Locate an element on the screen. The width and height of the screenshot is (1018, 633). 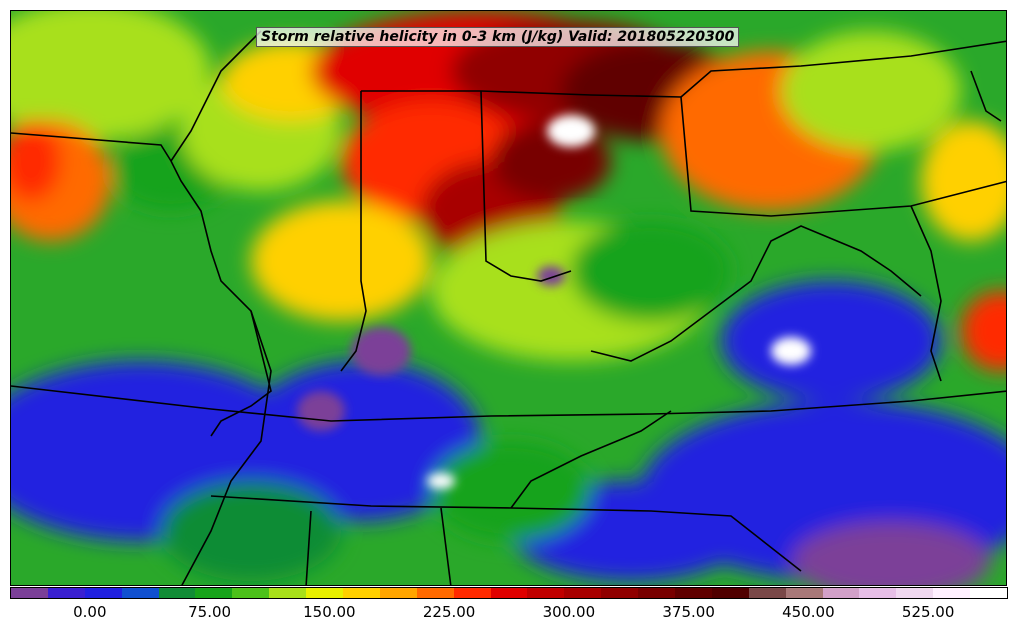
colorbar-tick-label: 150.00 is located at coordinates (329, 612).